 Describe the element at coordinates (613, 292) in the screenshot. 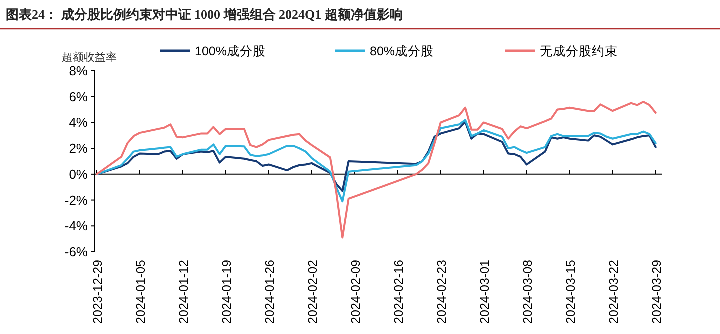

I see `x-tick-label: 2024-03-22` at that location.